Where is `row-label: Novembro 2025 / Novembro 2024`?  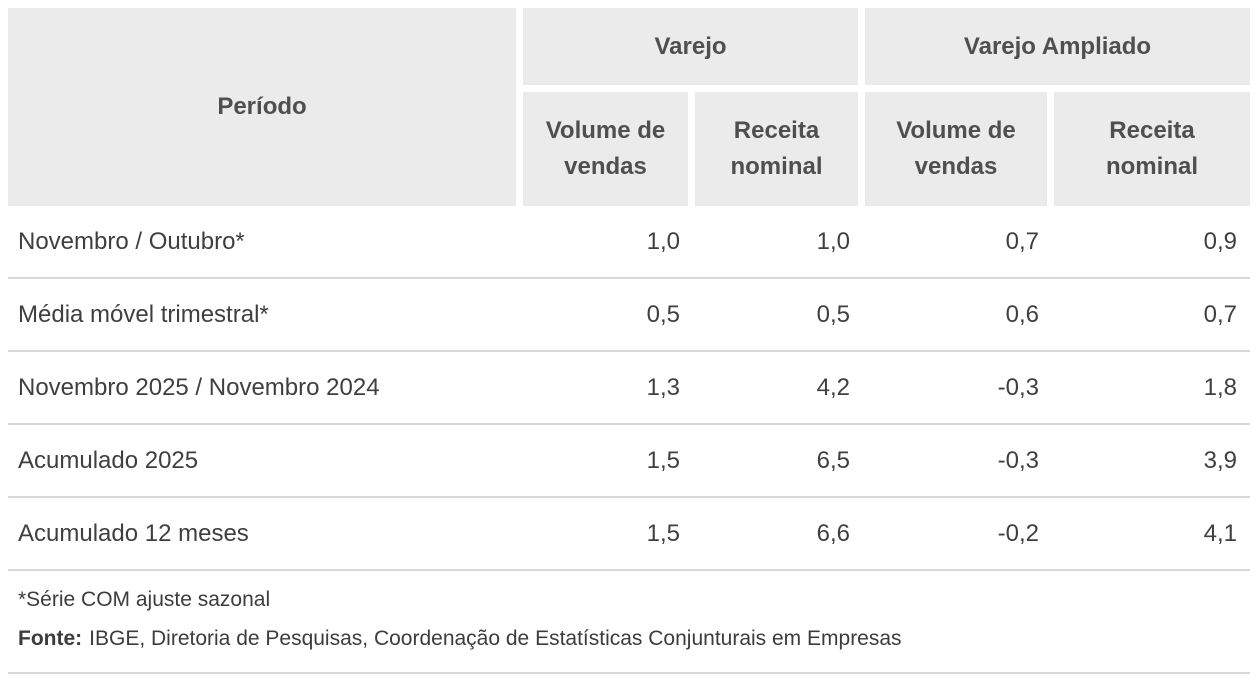 row-label: Novembro 2025 / Novembro 2024 is located at coordinates (199, 387).